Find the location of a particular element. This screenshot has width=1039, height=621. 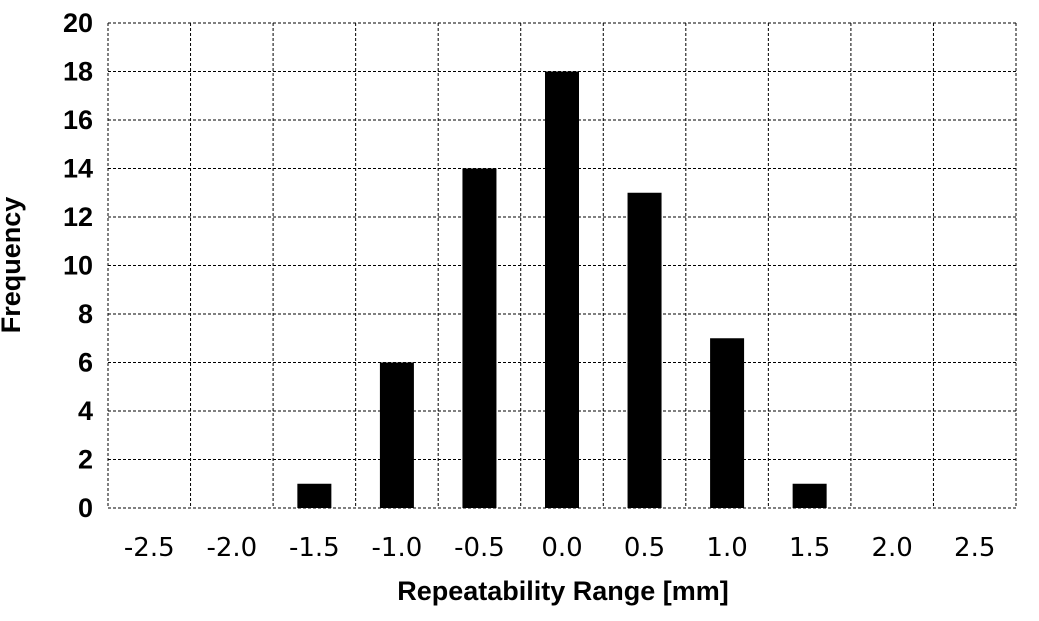

y-tick-label: 12 is located at coordinates (78, 217).